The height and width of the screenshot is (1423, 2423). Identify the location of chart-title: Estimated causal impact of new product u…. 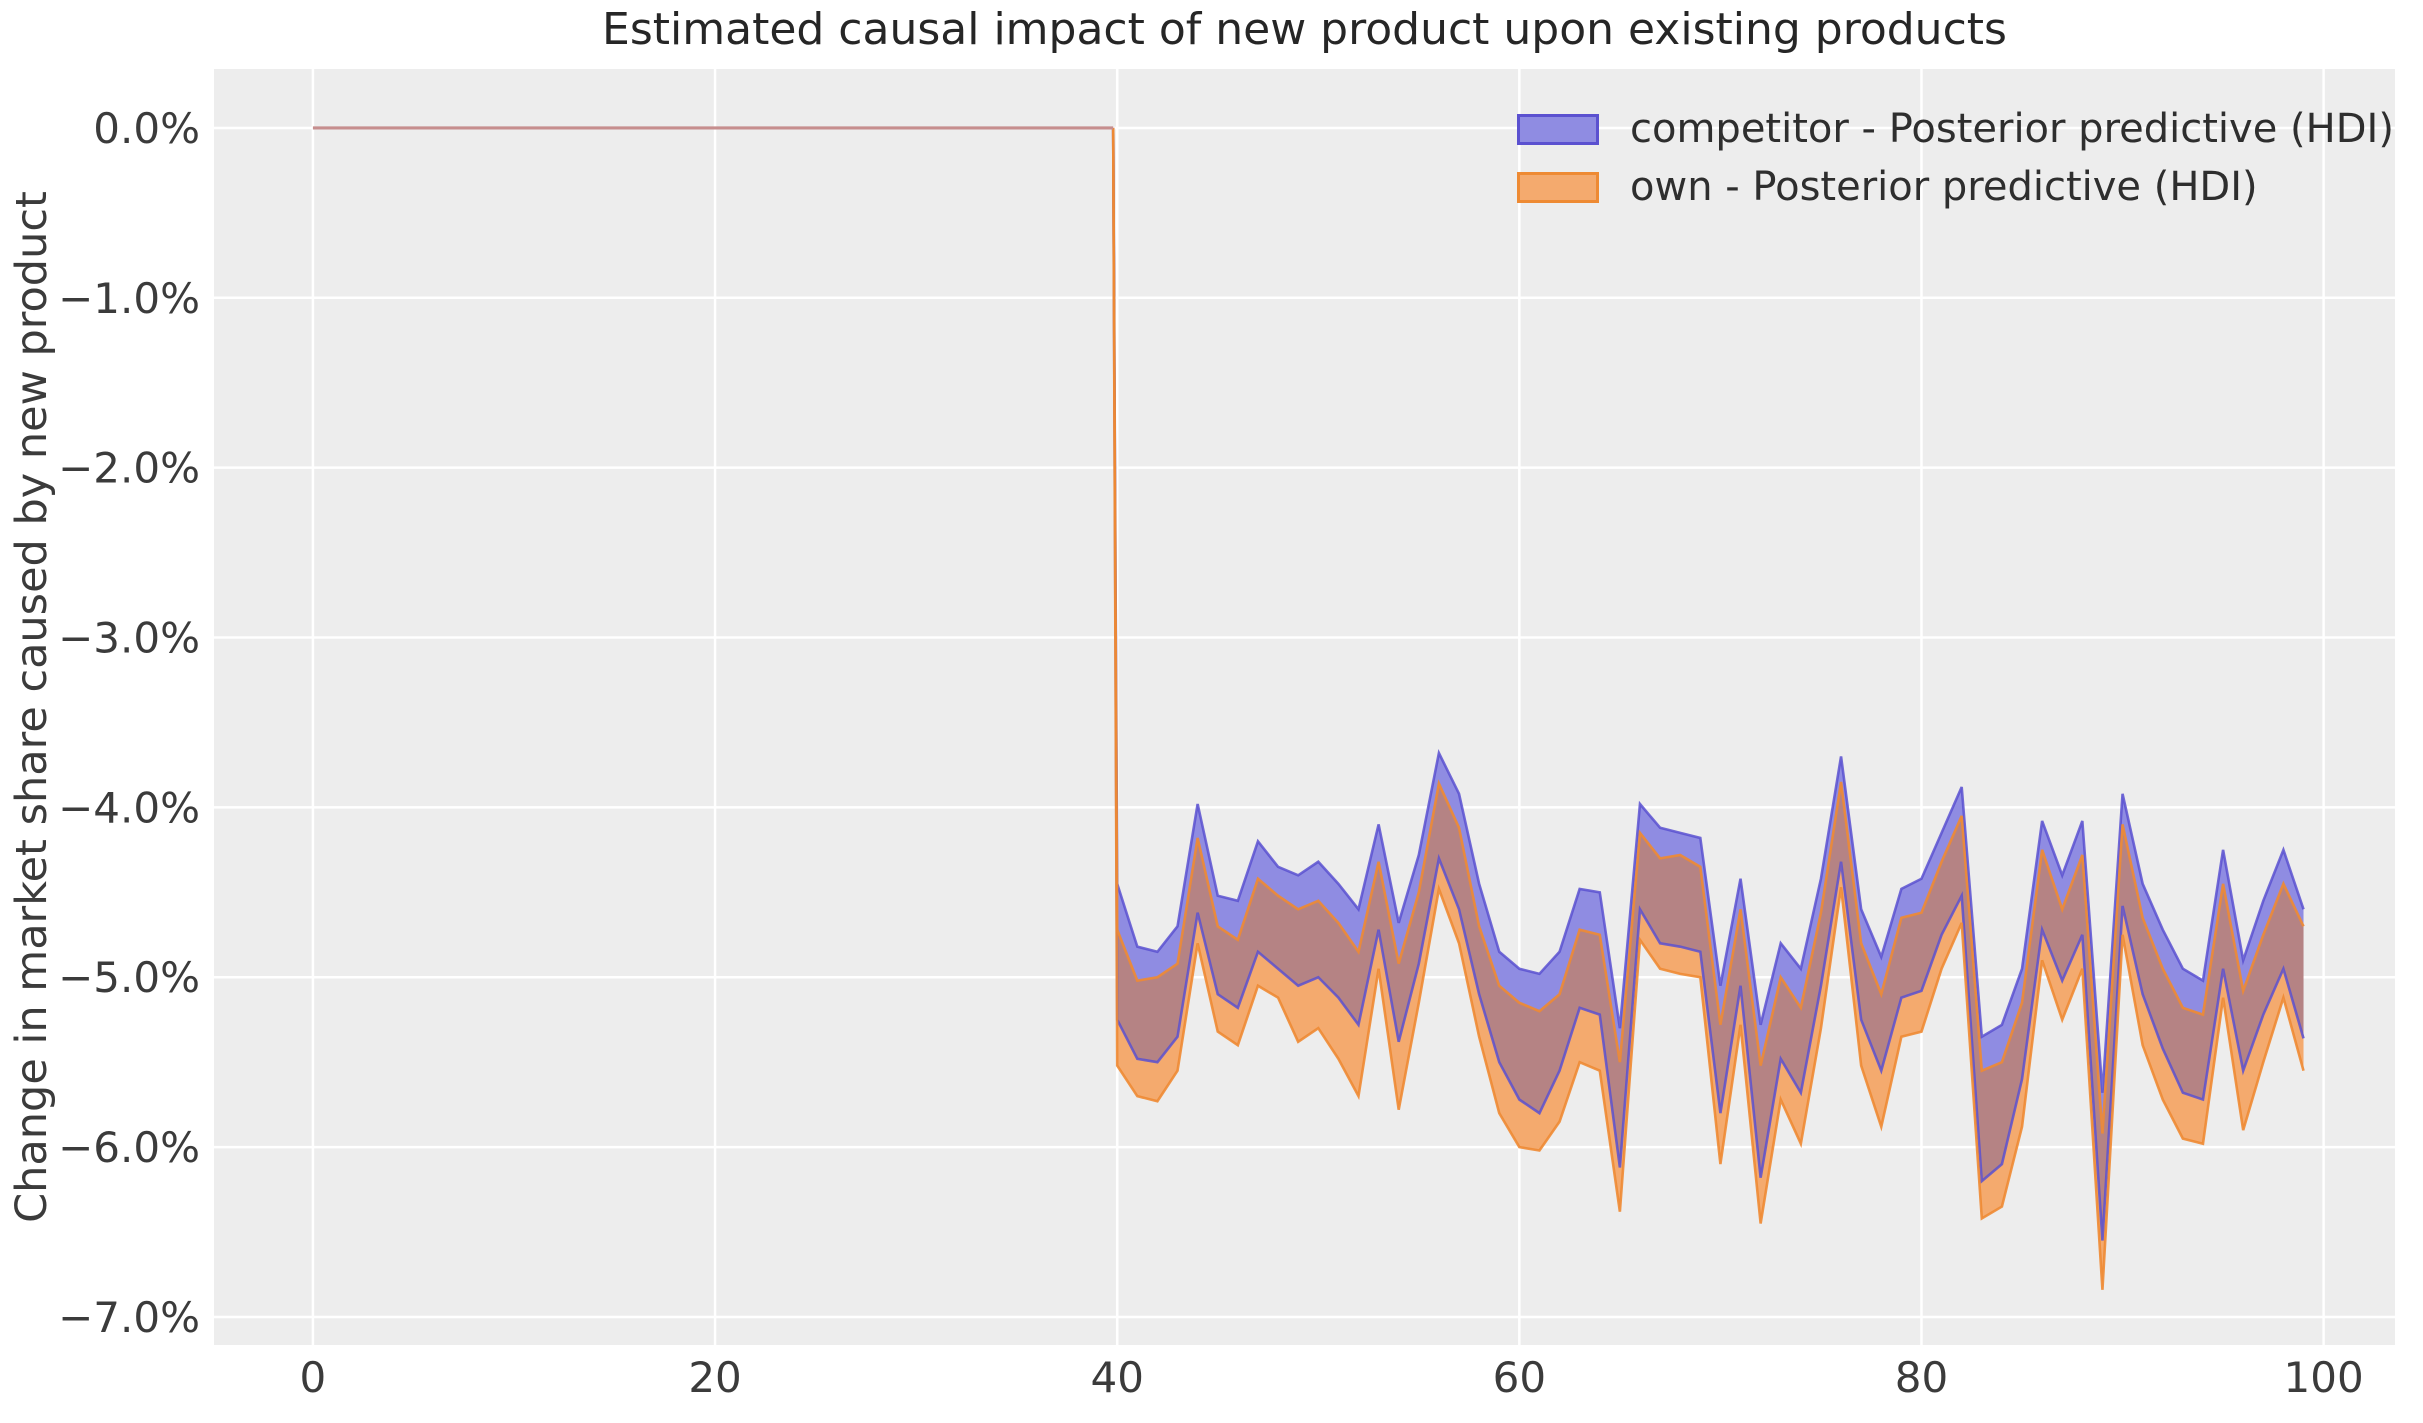
(1304, 29).